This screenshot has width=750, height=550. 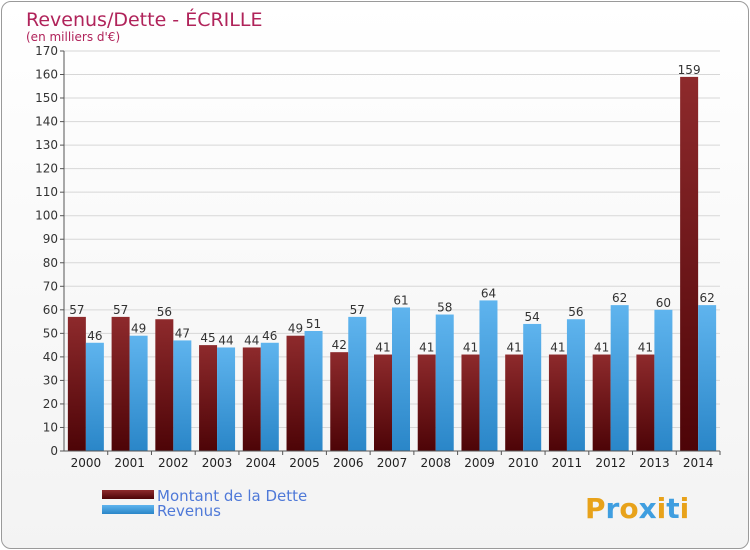 I want to click on y-tick-label: 90, so click(x=50, y=239).